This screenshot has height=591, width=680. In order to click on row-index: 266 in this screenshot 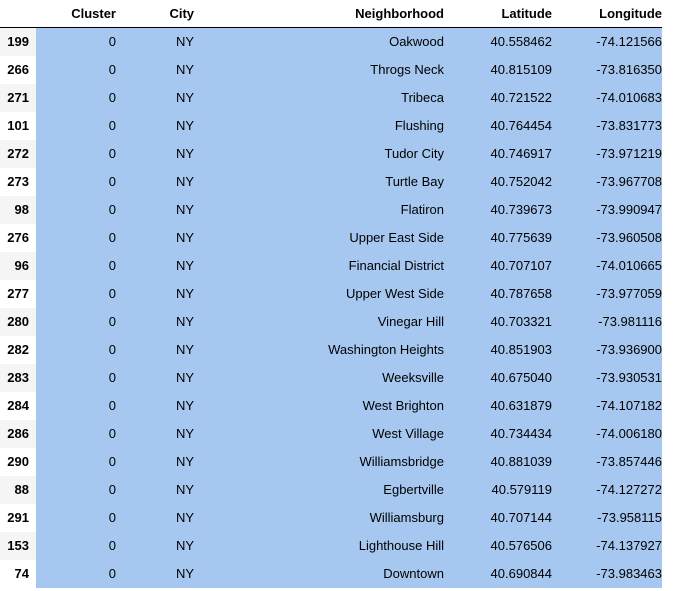, I will do `click(18, 70)`.